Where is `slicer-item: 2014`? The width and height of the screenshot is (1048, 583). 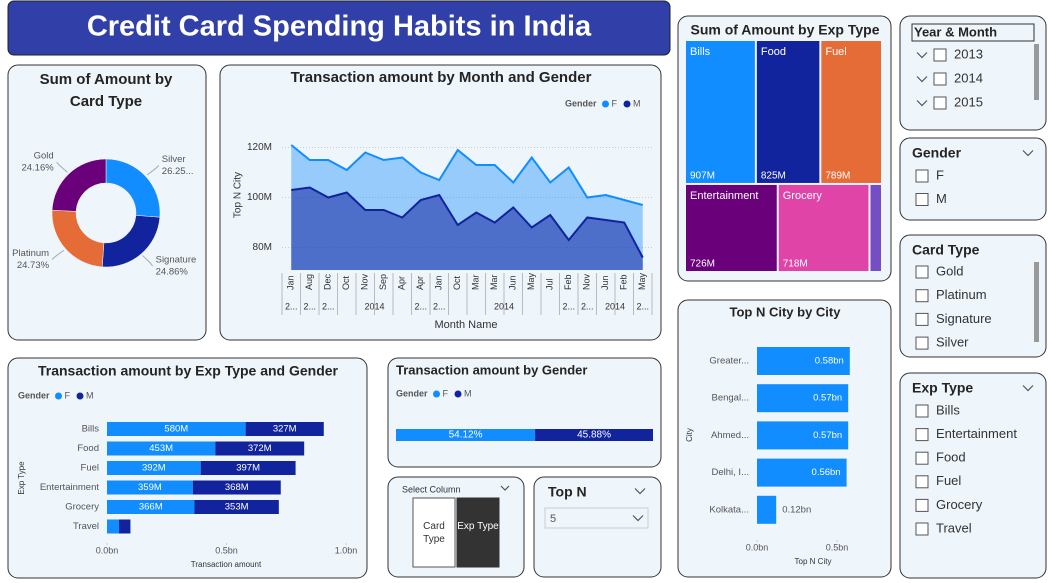
slicer-item: 2014 is located at coordinates (968, 77).